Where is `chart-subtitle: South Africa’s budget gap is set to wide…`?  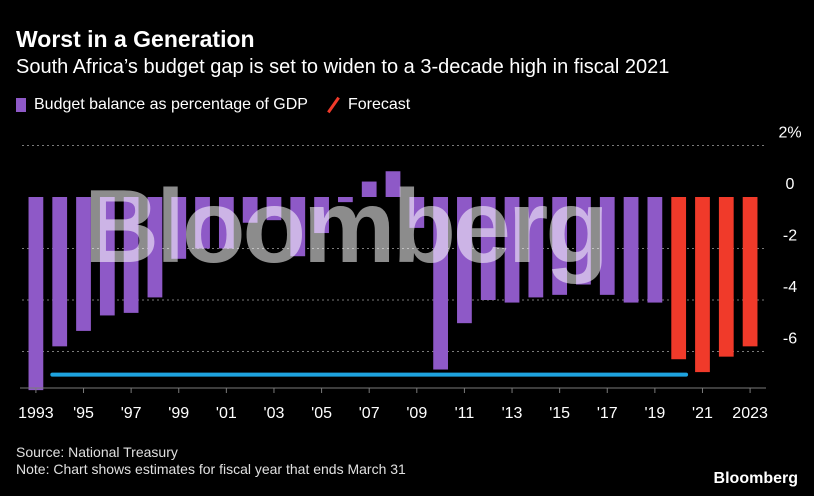 chart-subtitle: South Africa’s budget gap is set to wide… is located at coordinates (343, 67).